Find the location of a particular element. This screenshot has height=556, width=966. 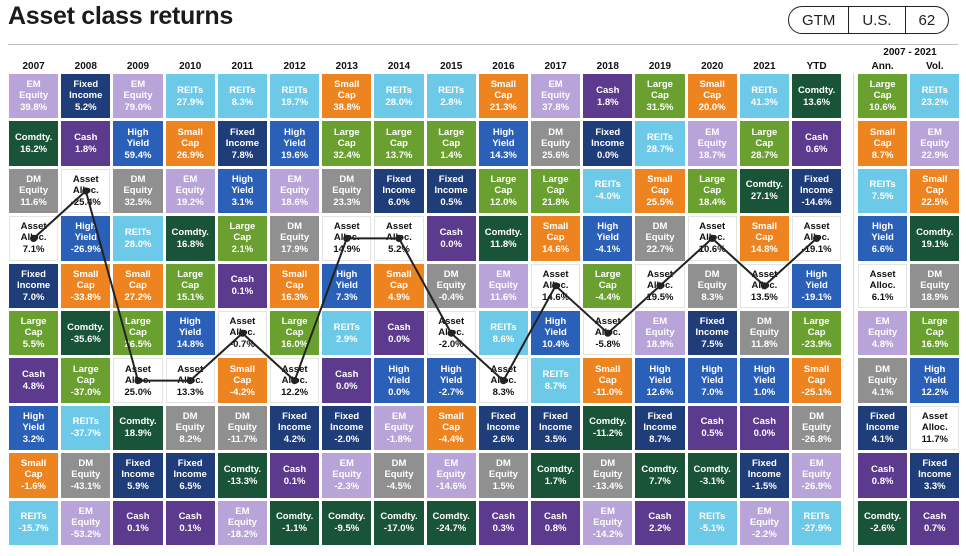

cell-2015-small-cap: Small Cap -4.4% is located at coordinates (451, 428).